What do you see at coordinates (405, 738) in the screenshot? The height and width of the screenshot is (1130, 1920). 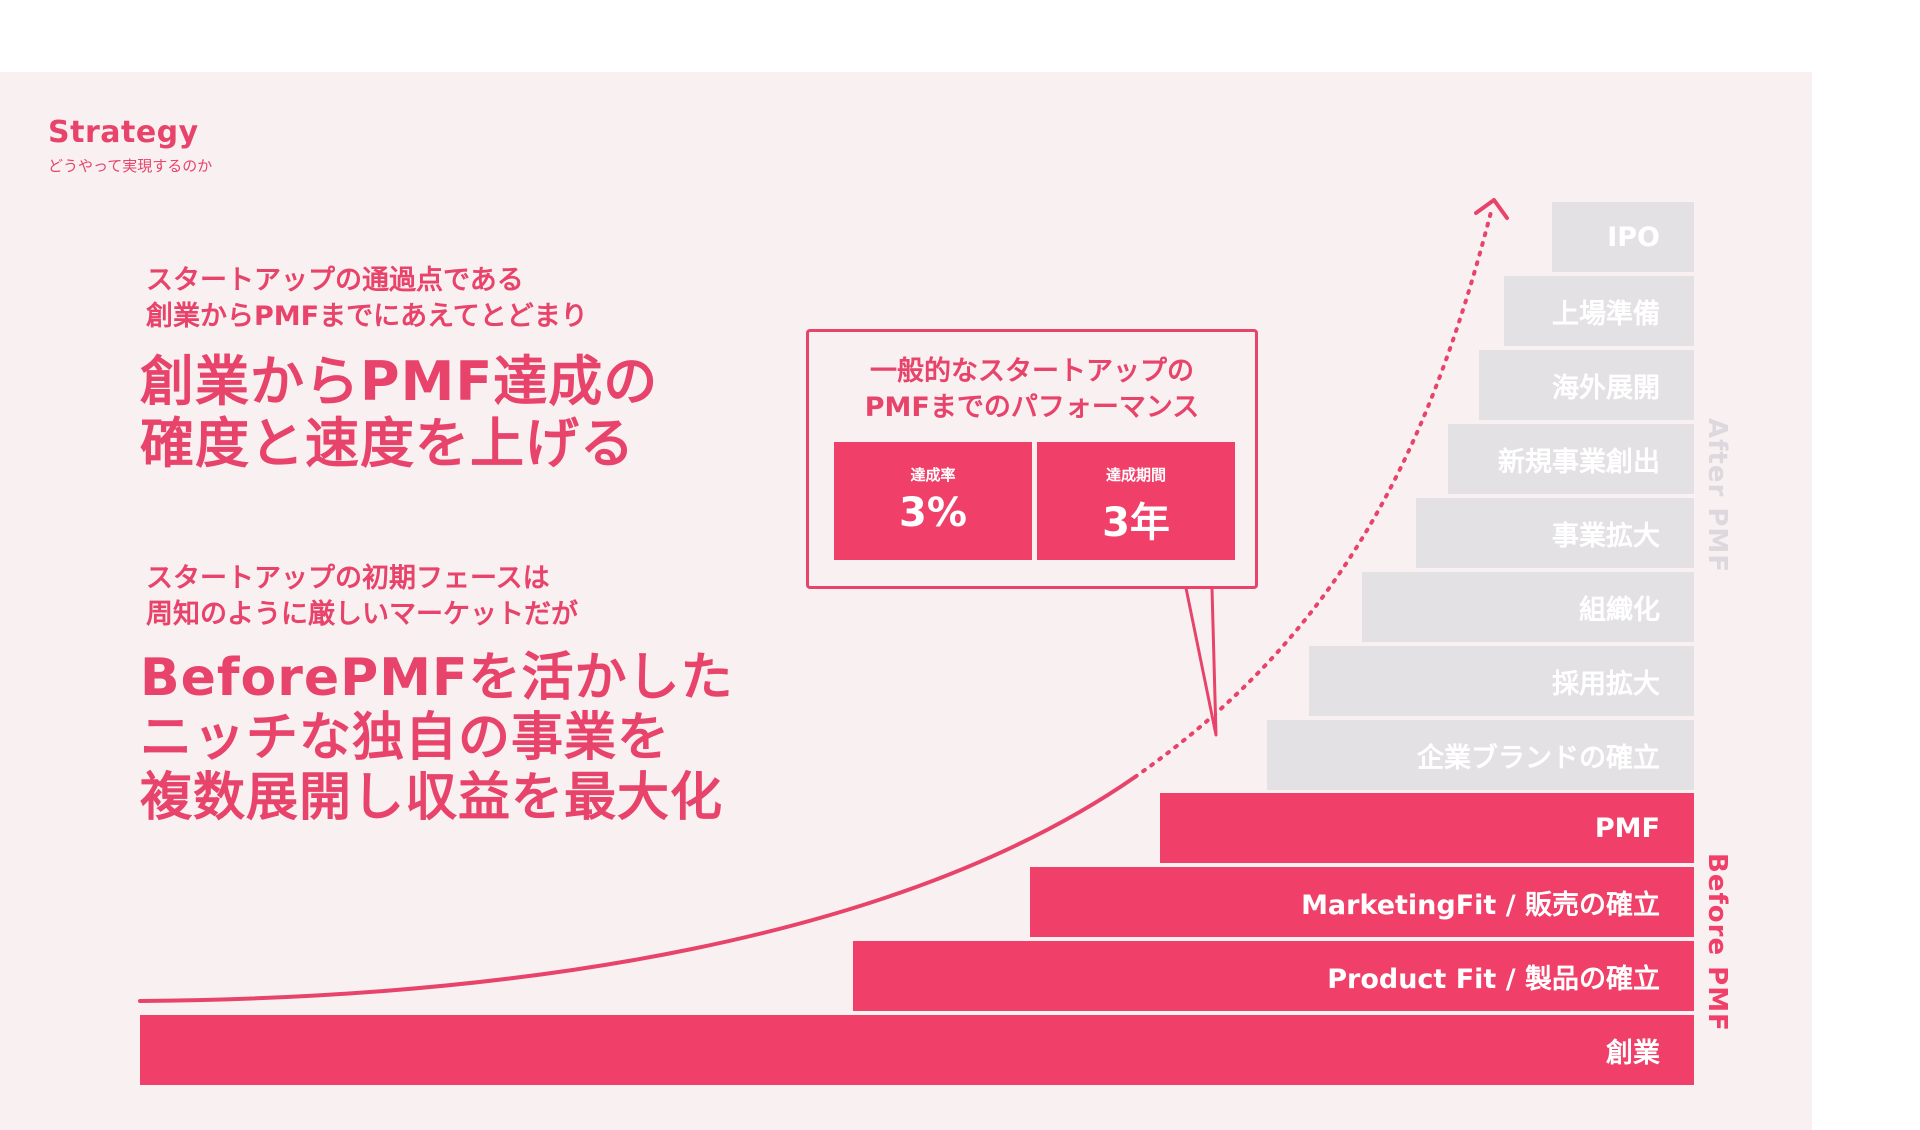 I see `statement2-head-line2: ニッチな独自の事業を` at bounding box center [405, 738].